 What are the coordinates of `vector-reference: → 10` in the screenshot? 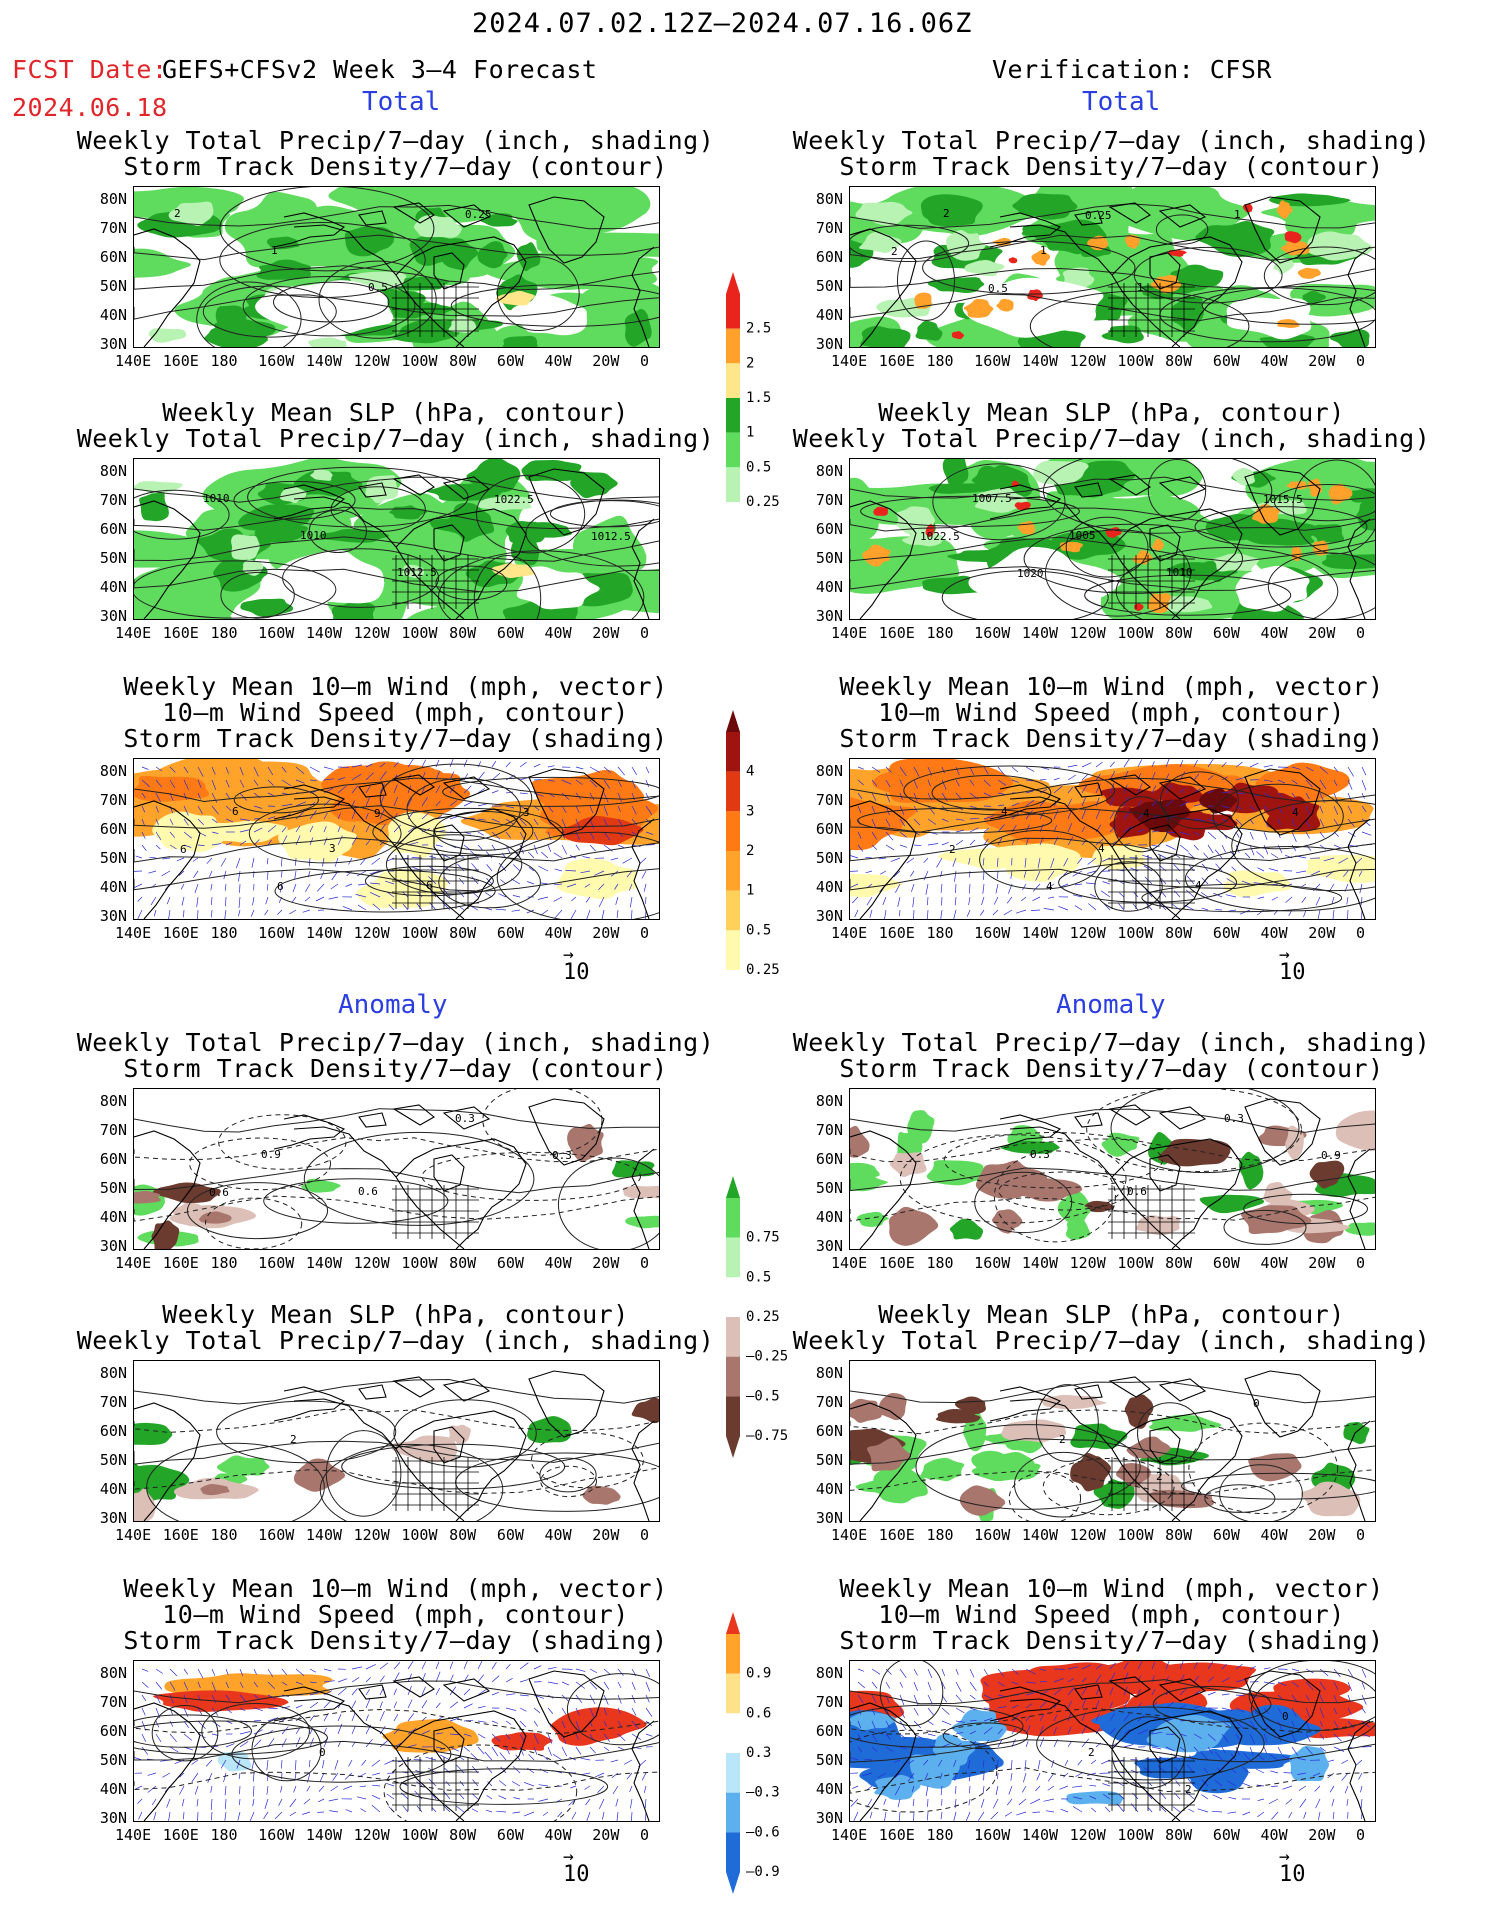 It's located at (1292, 1868).